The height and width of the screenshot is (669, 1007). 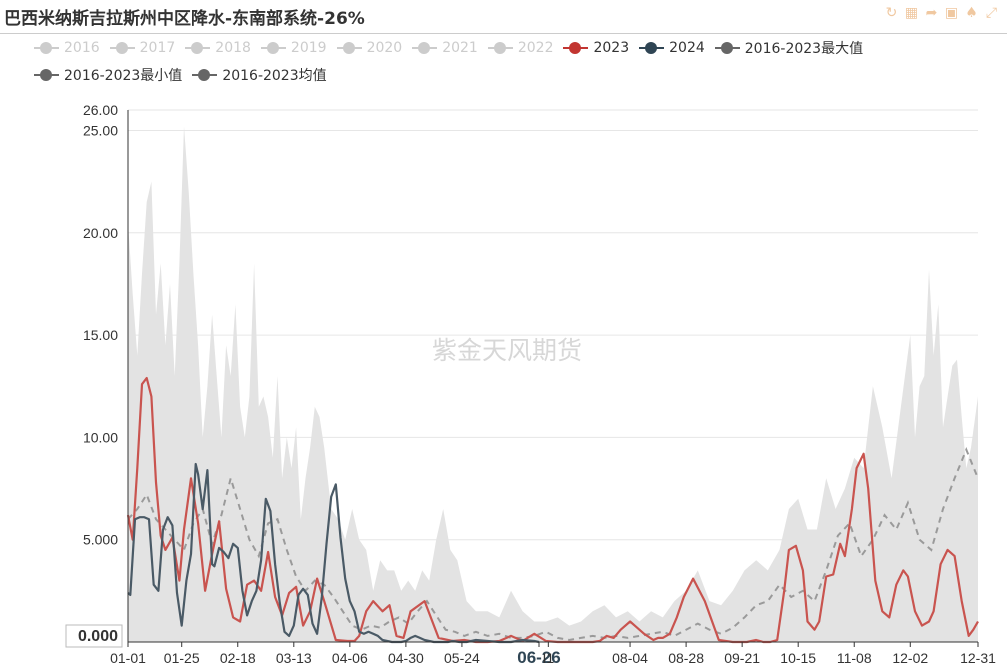 What do you see at coordinates (978, 658) in the screenshot?
I see `x-tick-label: 12-31` at bounding box center [978, 658].